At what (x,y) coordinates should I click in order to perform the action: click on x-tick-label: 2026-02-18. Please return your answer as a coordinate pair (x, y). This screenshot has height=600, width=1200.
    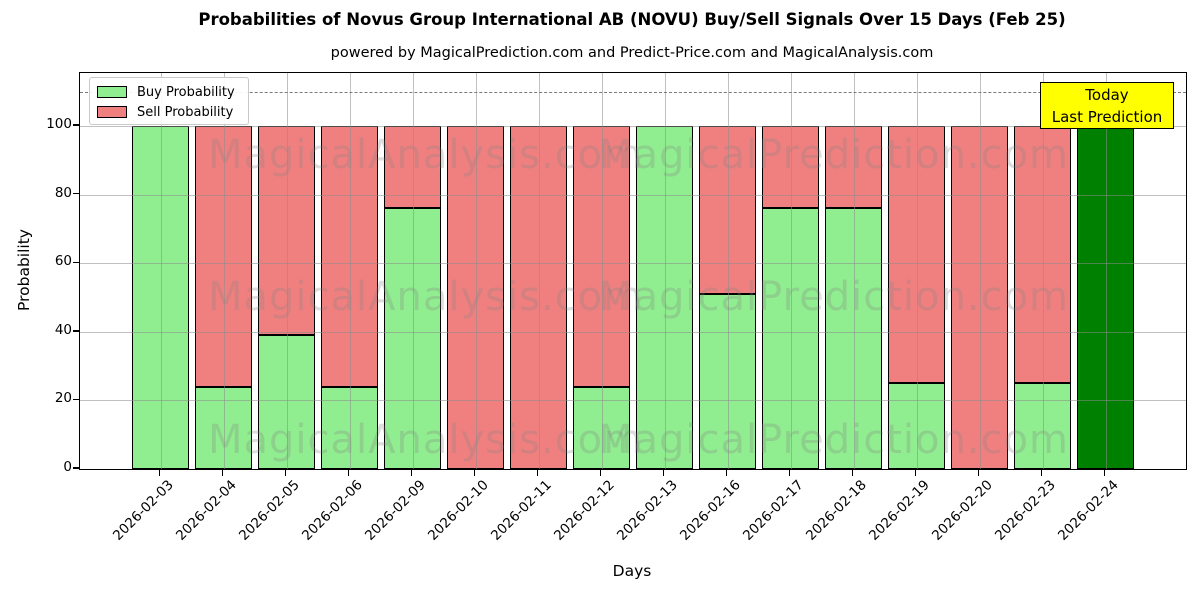
    Looking at the image, I should click on (836, 510).